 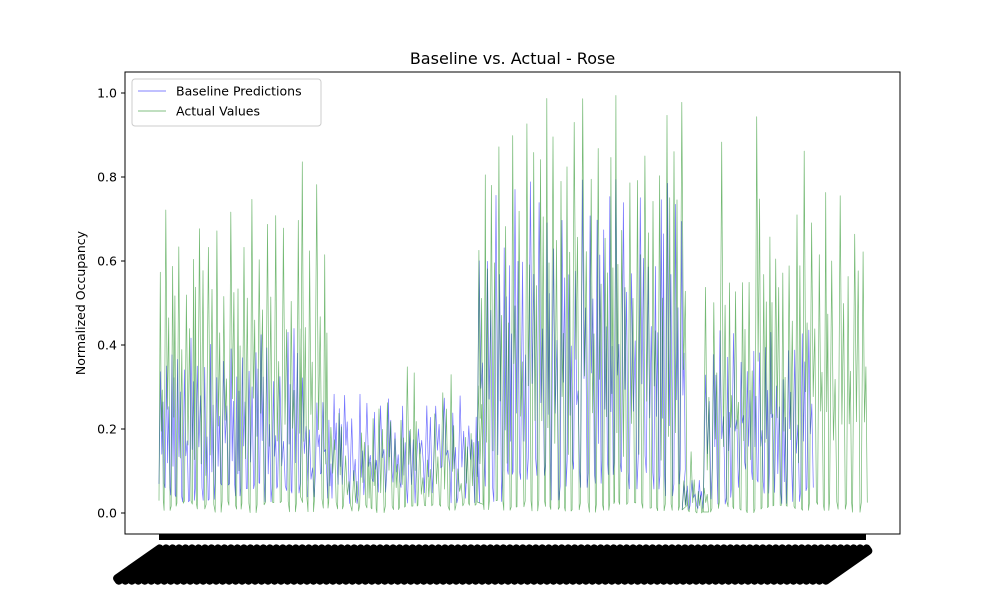 I want to click on y-axis-label: Normalized Occupancy, so click(x=80, y=302).